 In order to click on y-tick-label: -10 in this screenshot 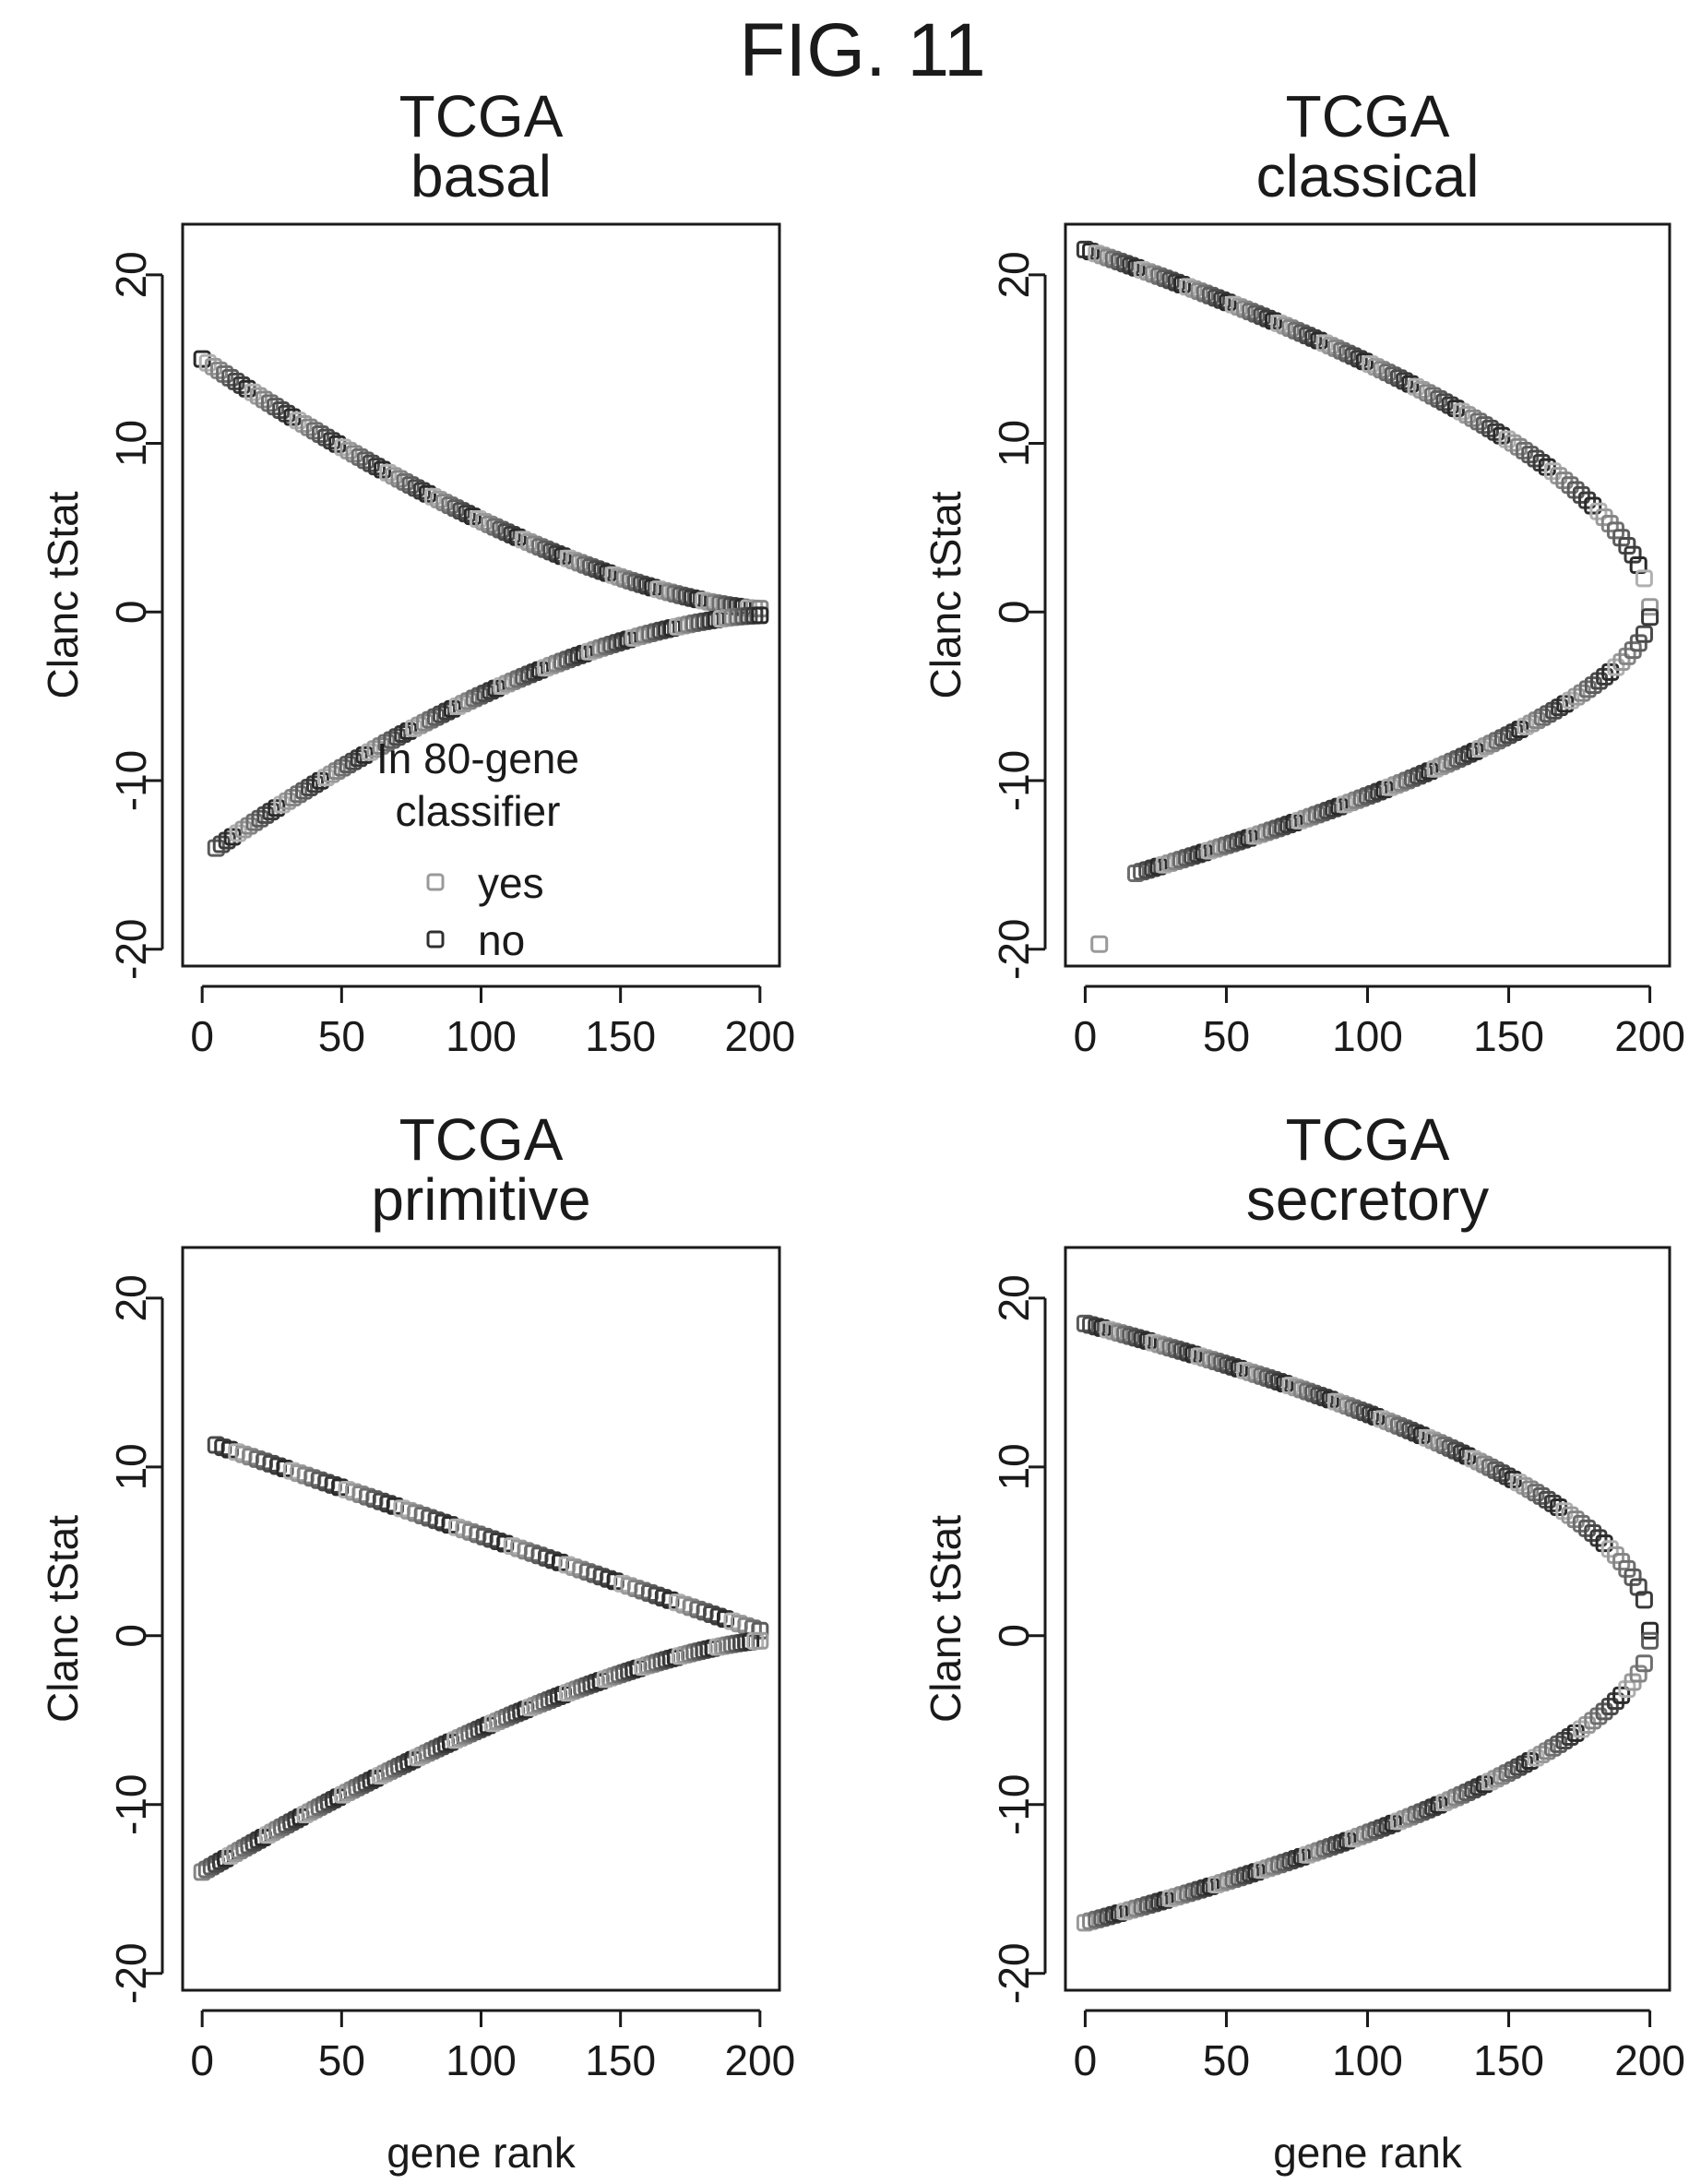, I will do `click(1014, 1804)`.